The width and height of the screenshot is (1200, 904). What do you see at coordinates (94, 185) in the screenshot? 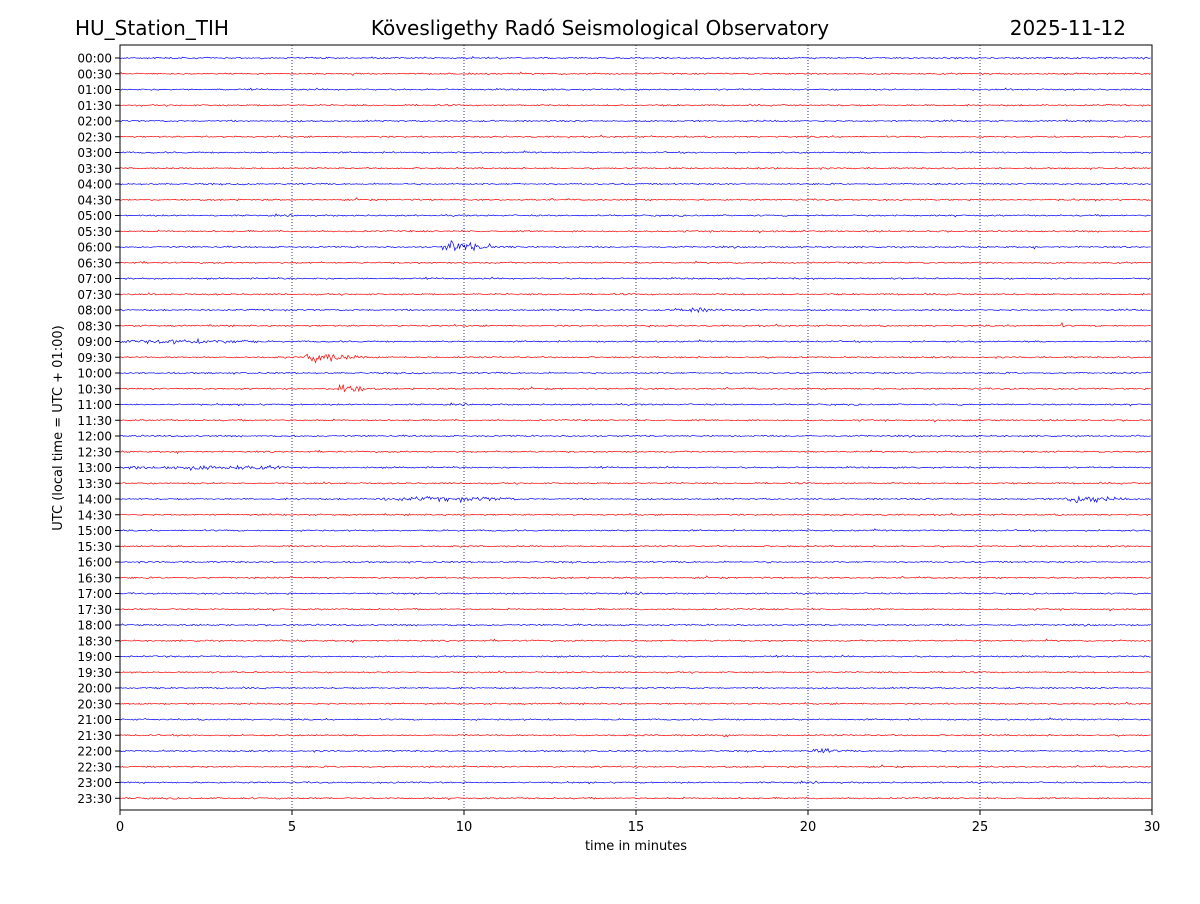
I see `y-tick-label: 04:00` at bounding box center [94, 185].